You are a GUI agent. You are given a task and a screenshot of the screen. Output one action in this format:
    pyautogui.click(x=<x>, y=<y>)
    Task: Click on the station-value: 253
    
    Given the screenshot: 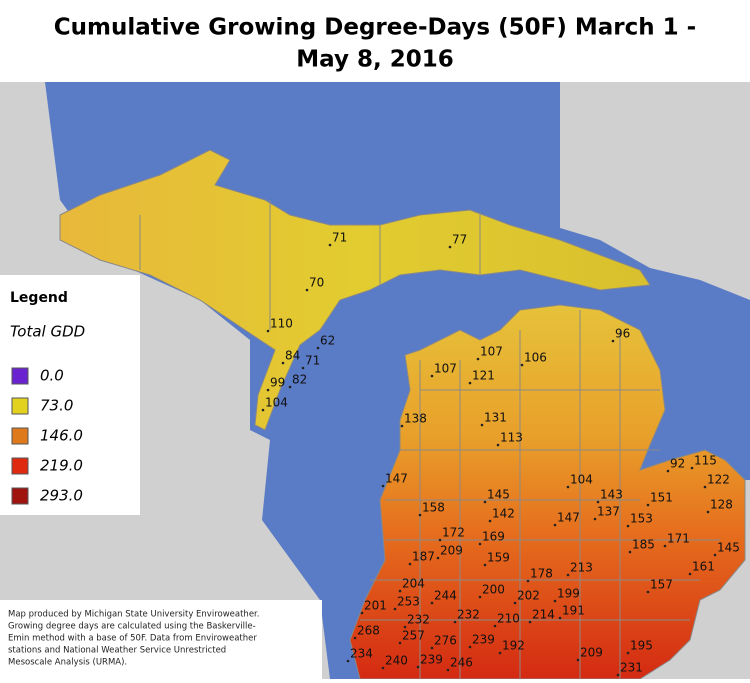 What is the action you would take?
    pyautogui.click(x=408, y=602)
    